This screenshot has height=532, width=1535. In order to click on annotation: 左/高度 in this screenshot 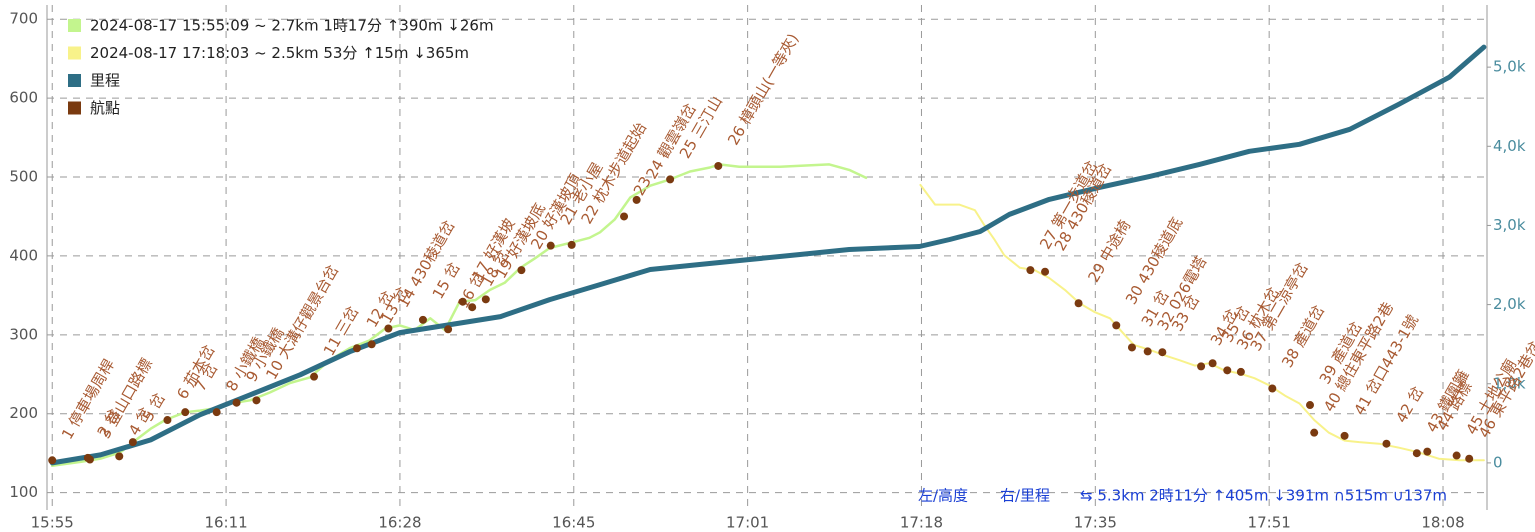, I will do `click(943, 496)`.